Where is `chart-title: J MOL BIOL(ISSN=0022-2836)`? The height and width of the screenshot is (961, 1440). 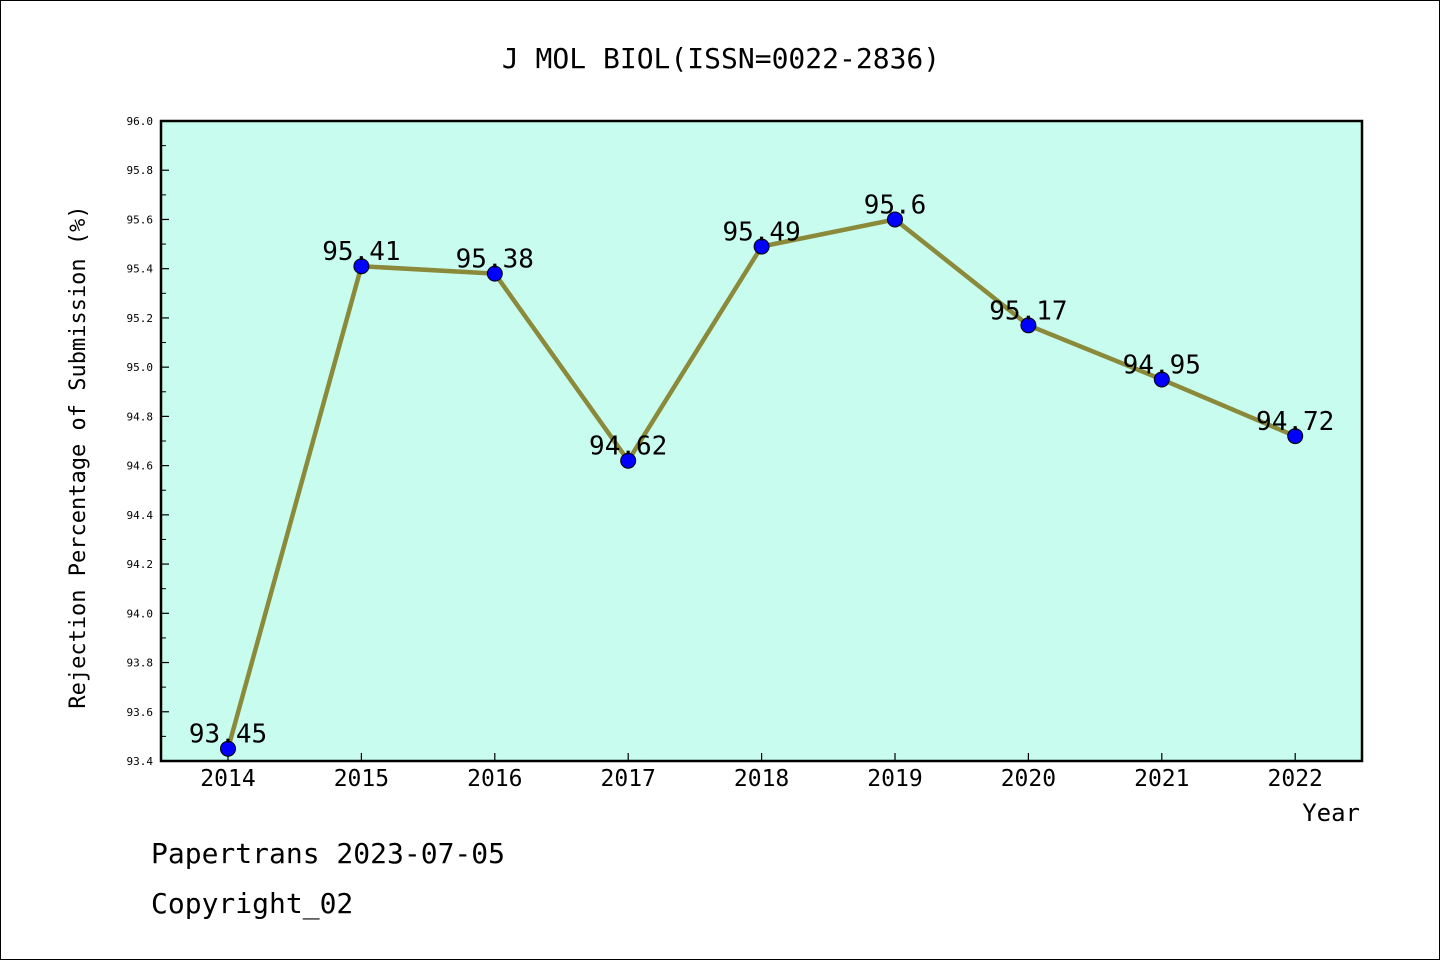 chart-title: J MOL BIOL(ISSN=0022-2836) is located at coordinates (721, 58).